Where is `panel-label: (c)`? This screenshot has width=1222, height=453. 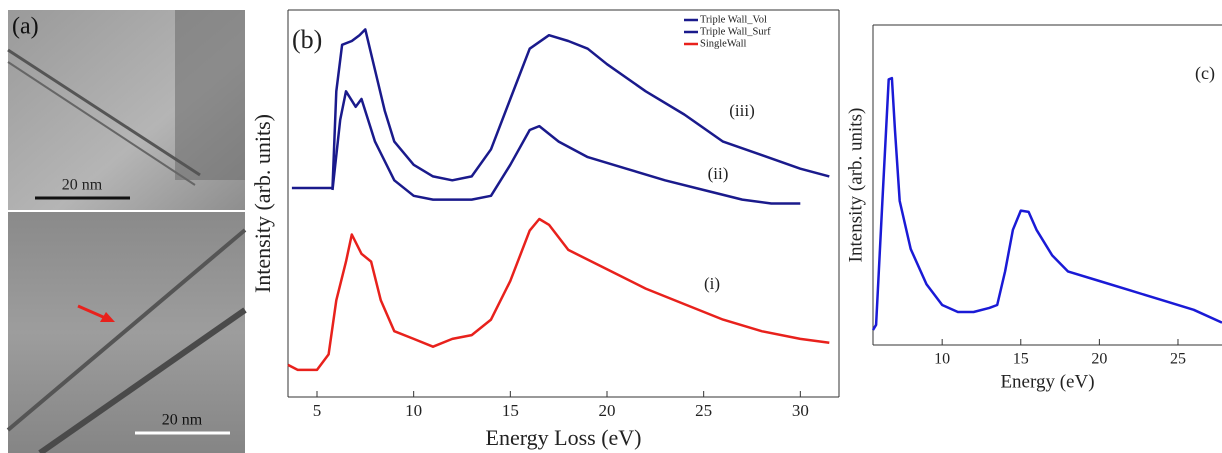 panel-label: (c) is located at coordinates (1205, 73).